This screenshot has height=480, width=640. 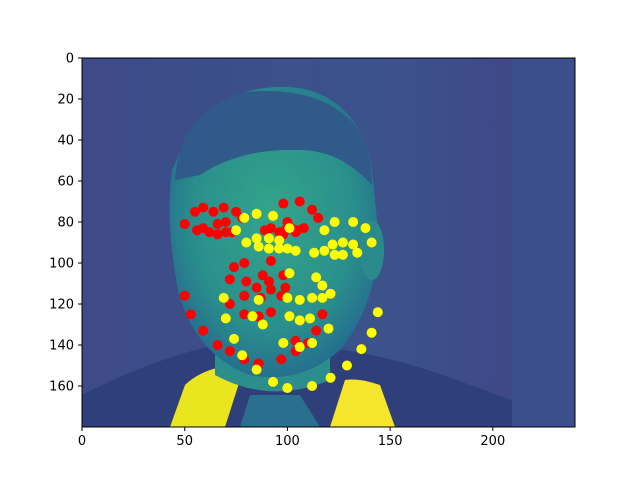 I want to click on x-tick-label: 50, so click(x=184, y=441).